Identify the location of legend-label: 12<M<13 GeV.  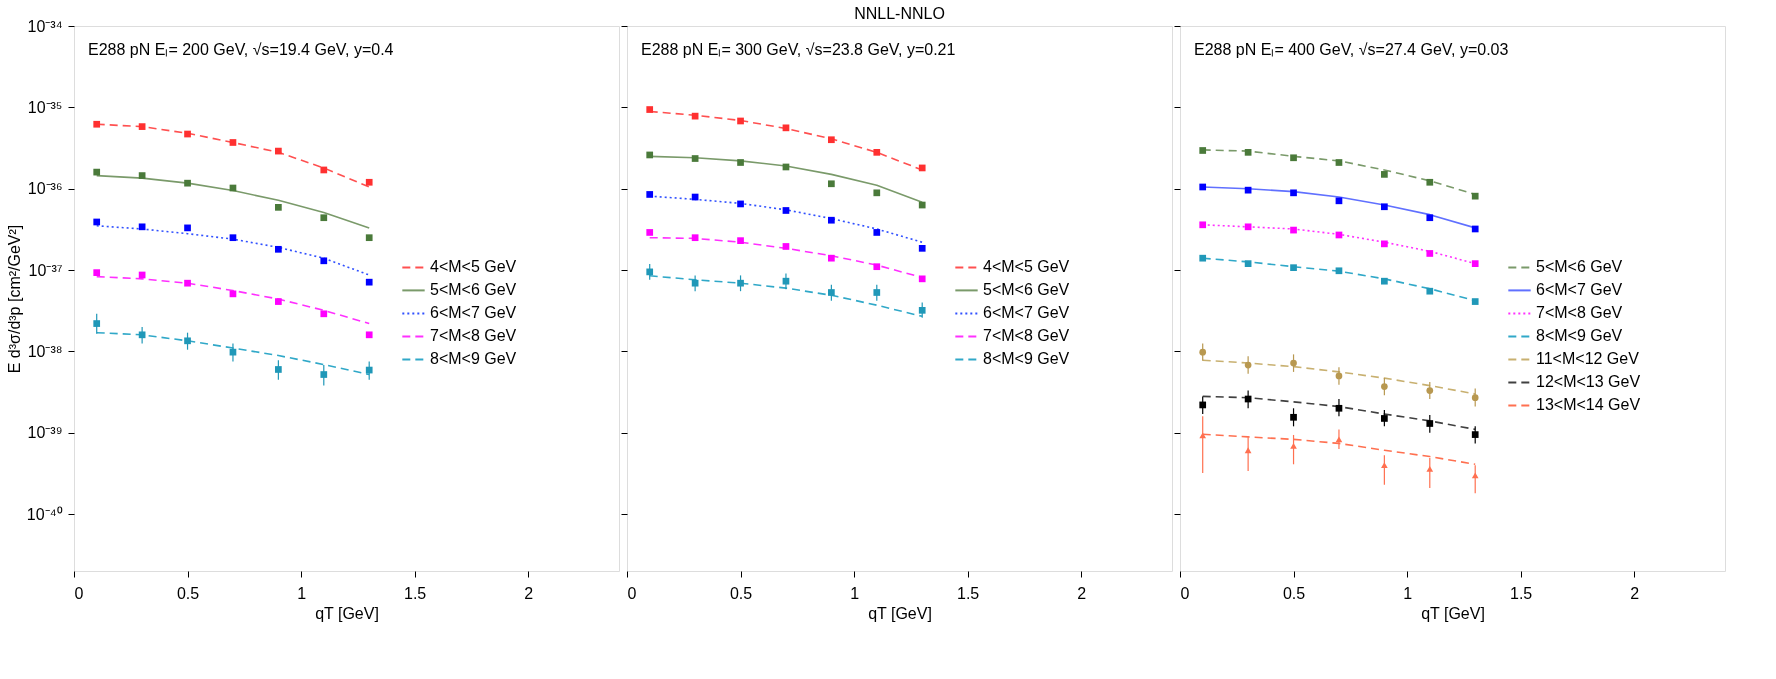
(1588, 382).